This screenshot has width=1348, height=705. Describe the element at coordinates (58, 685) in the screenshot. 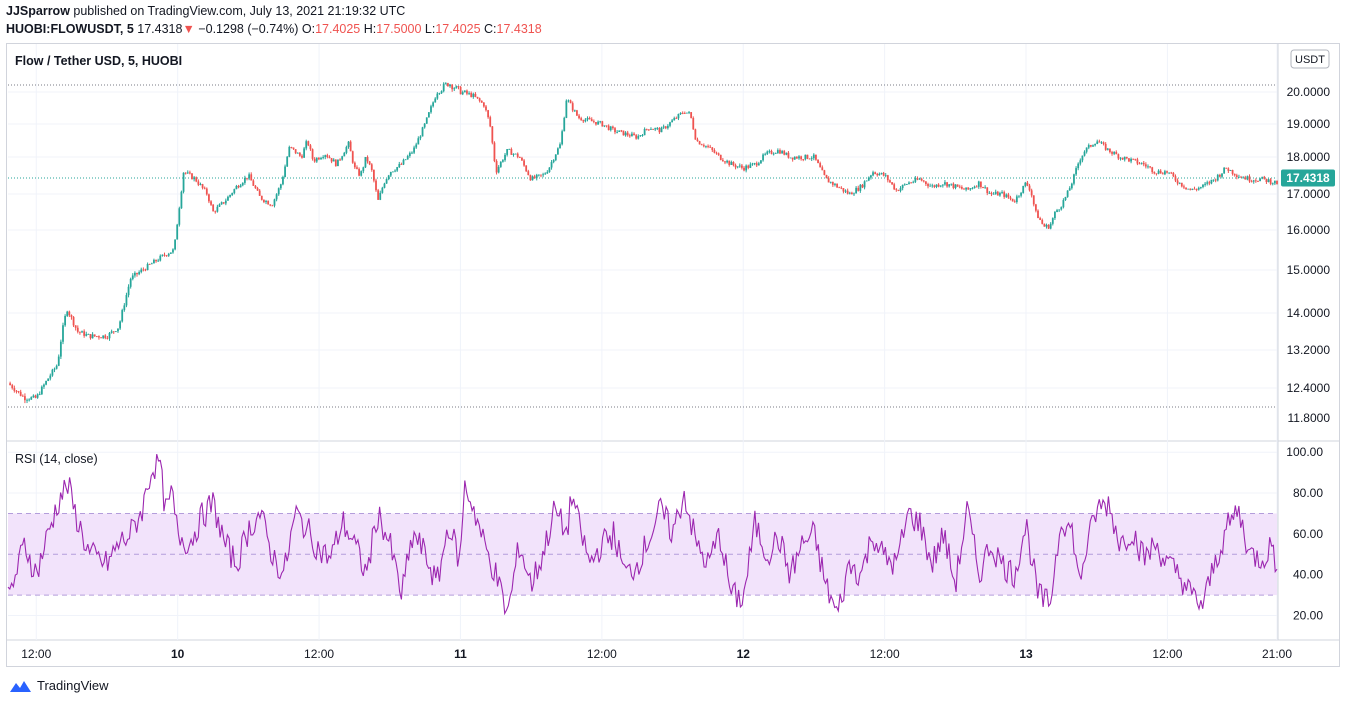

I see `tradingview-logo: TradingView` at that location.